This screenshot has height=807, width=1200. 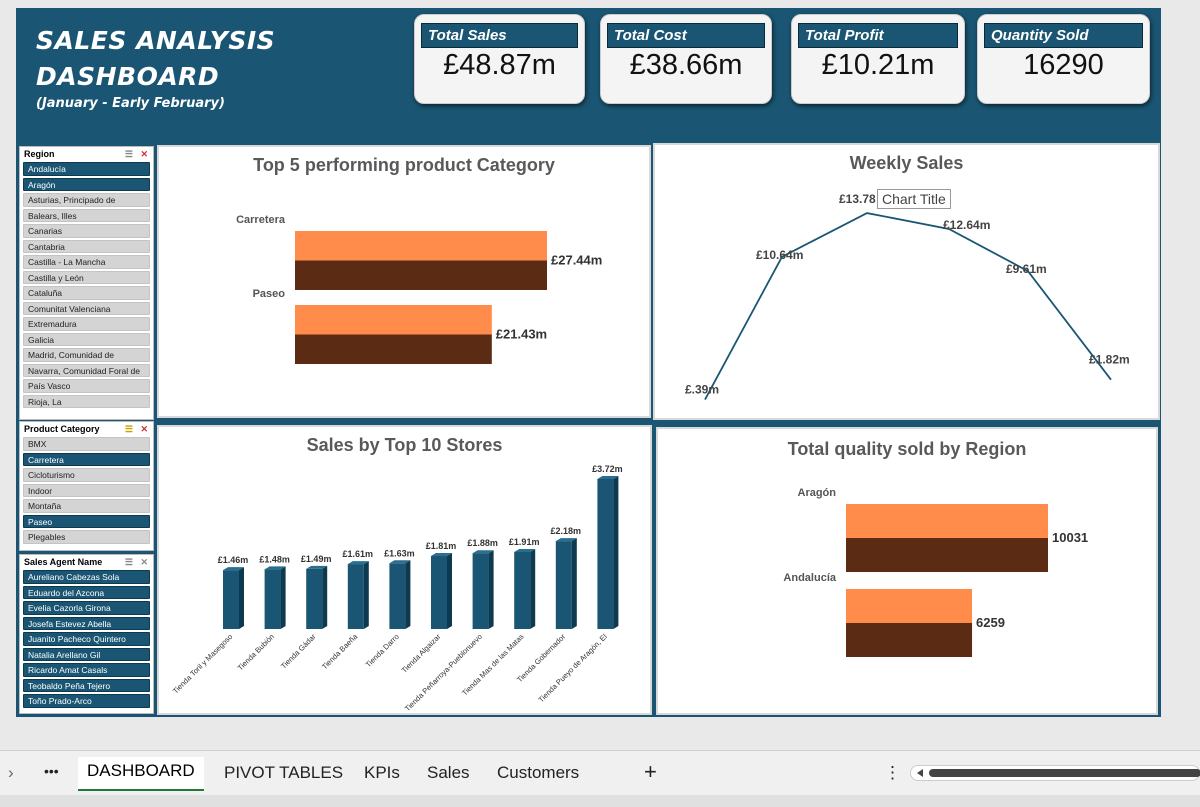 I want to click on slicer-item: Aragón, so click(x=86, y=184).